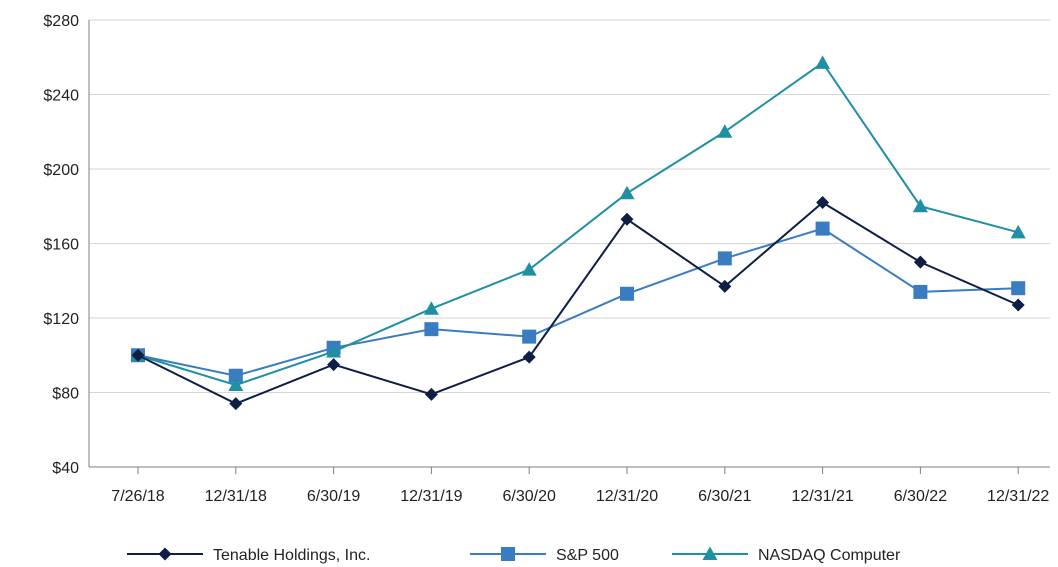 This screenshot has height=567, width=1058. Describe the element at coordinates (61, 21) in the screenshot. I see `y-tick-label: $280` at that location.